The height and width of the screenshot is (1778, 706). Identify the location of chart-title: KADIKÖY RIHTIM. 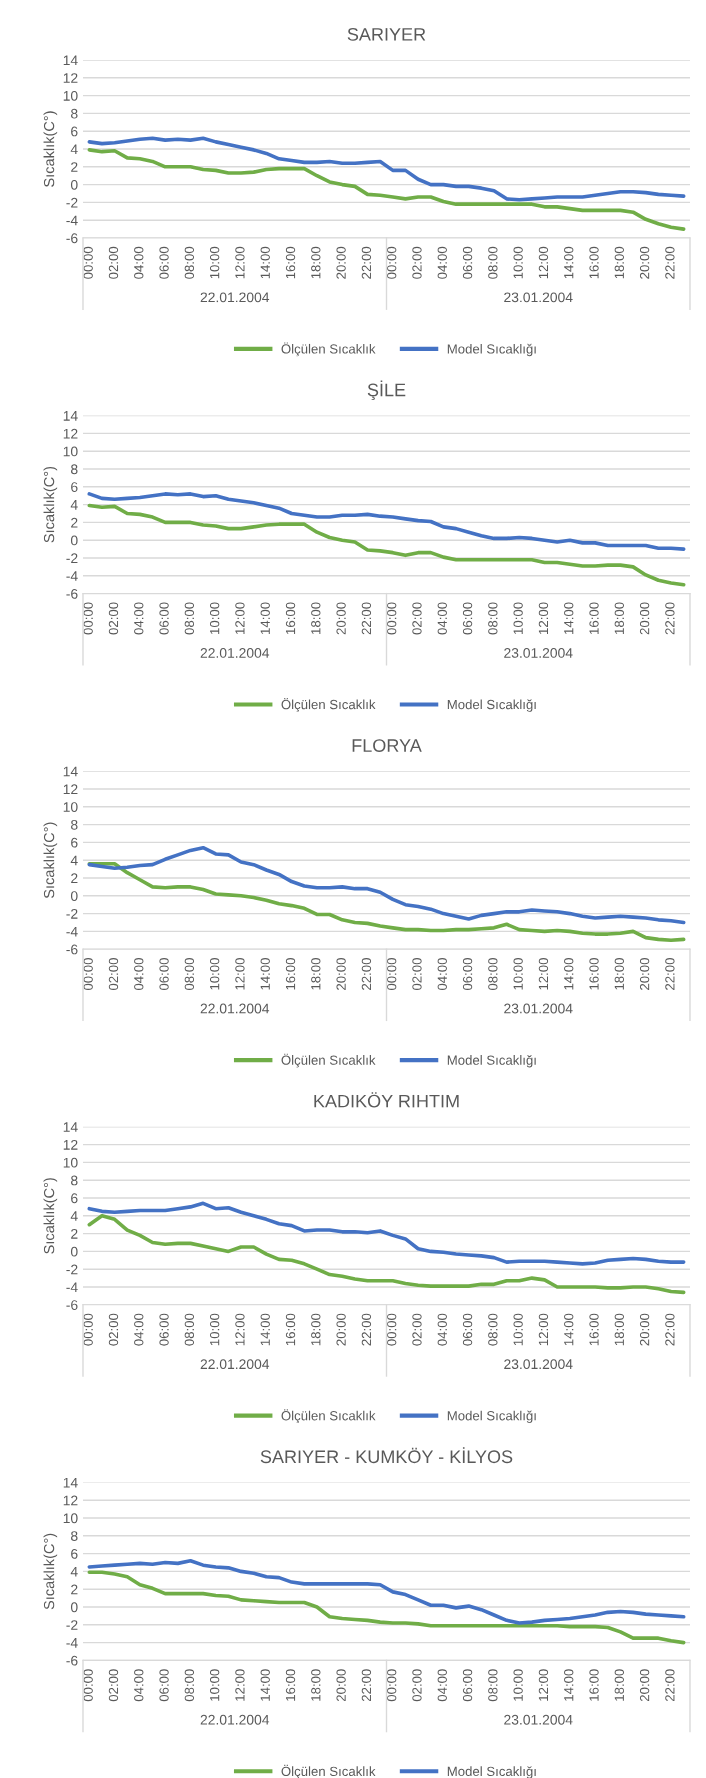
(386, 1100).